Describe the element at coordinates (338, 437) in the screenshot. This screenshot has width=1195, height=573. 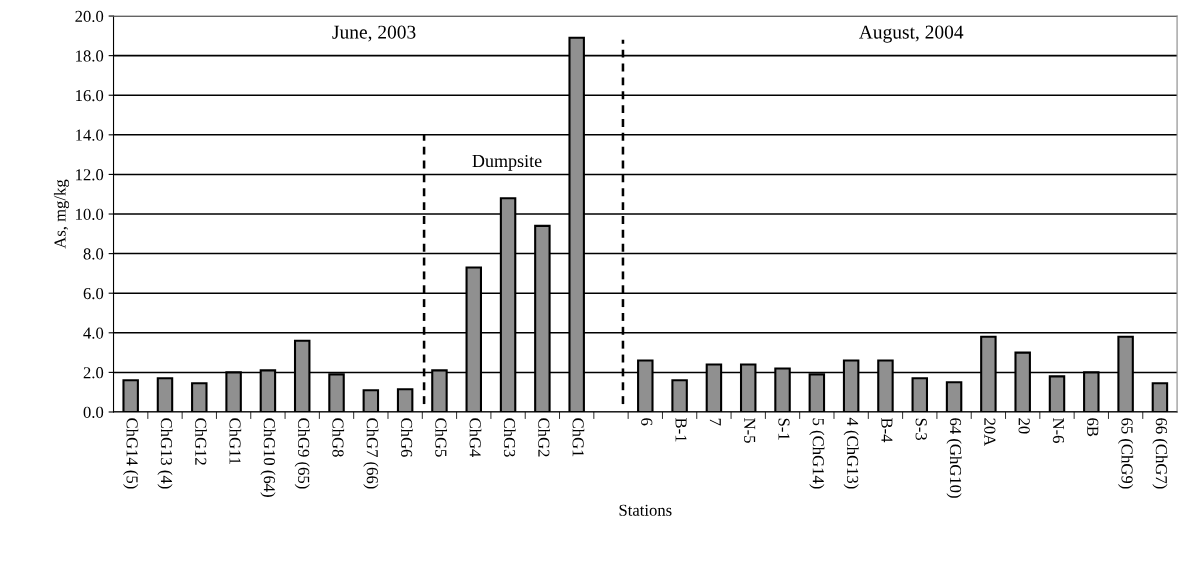
I see `x-tick-label: ChG8` at that location.